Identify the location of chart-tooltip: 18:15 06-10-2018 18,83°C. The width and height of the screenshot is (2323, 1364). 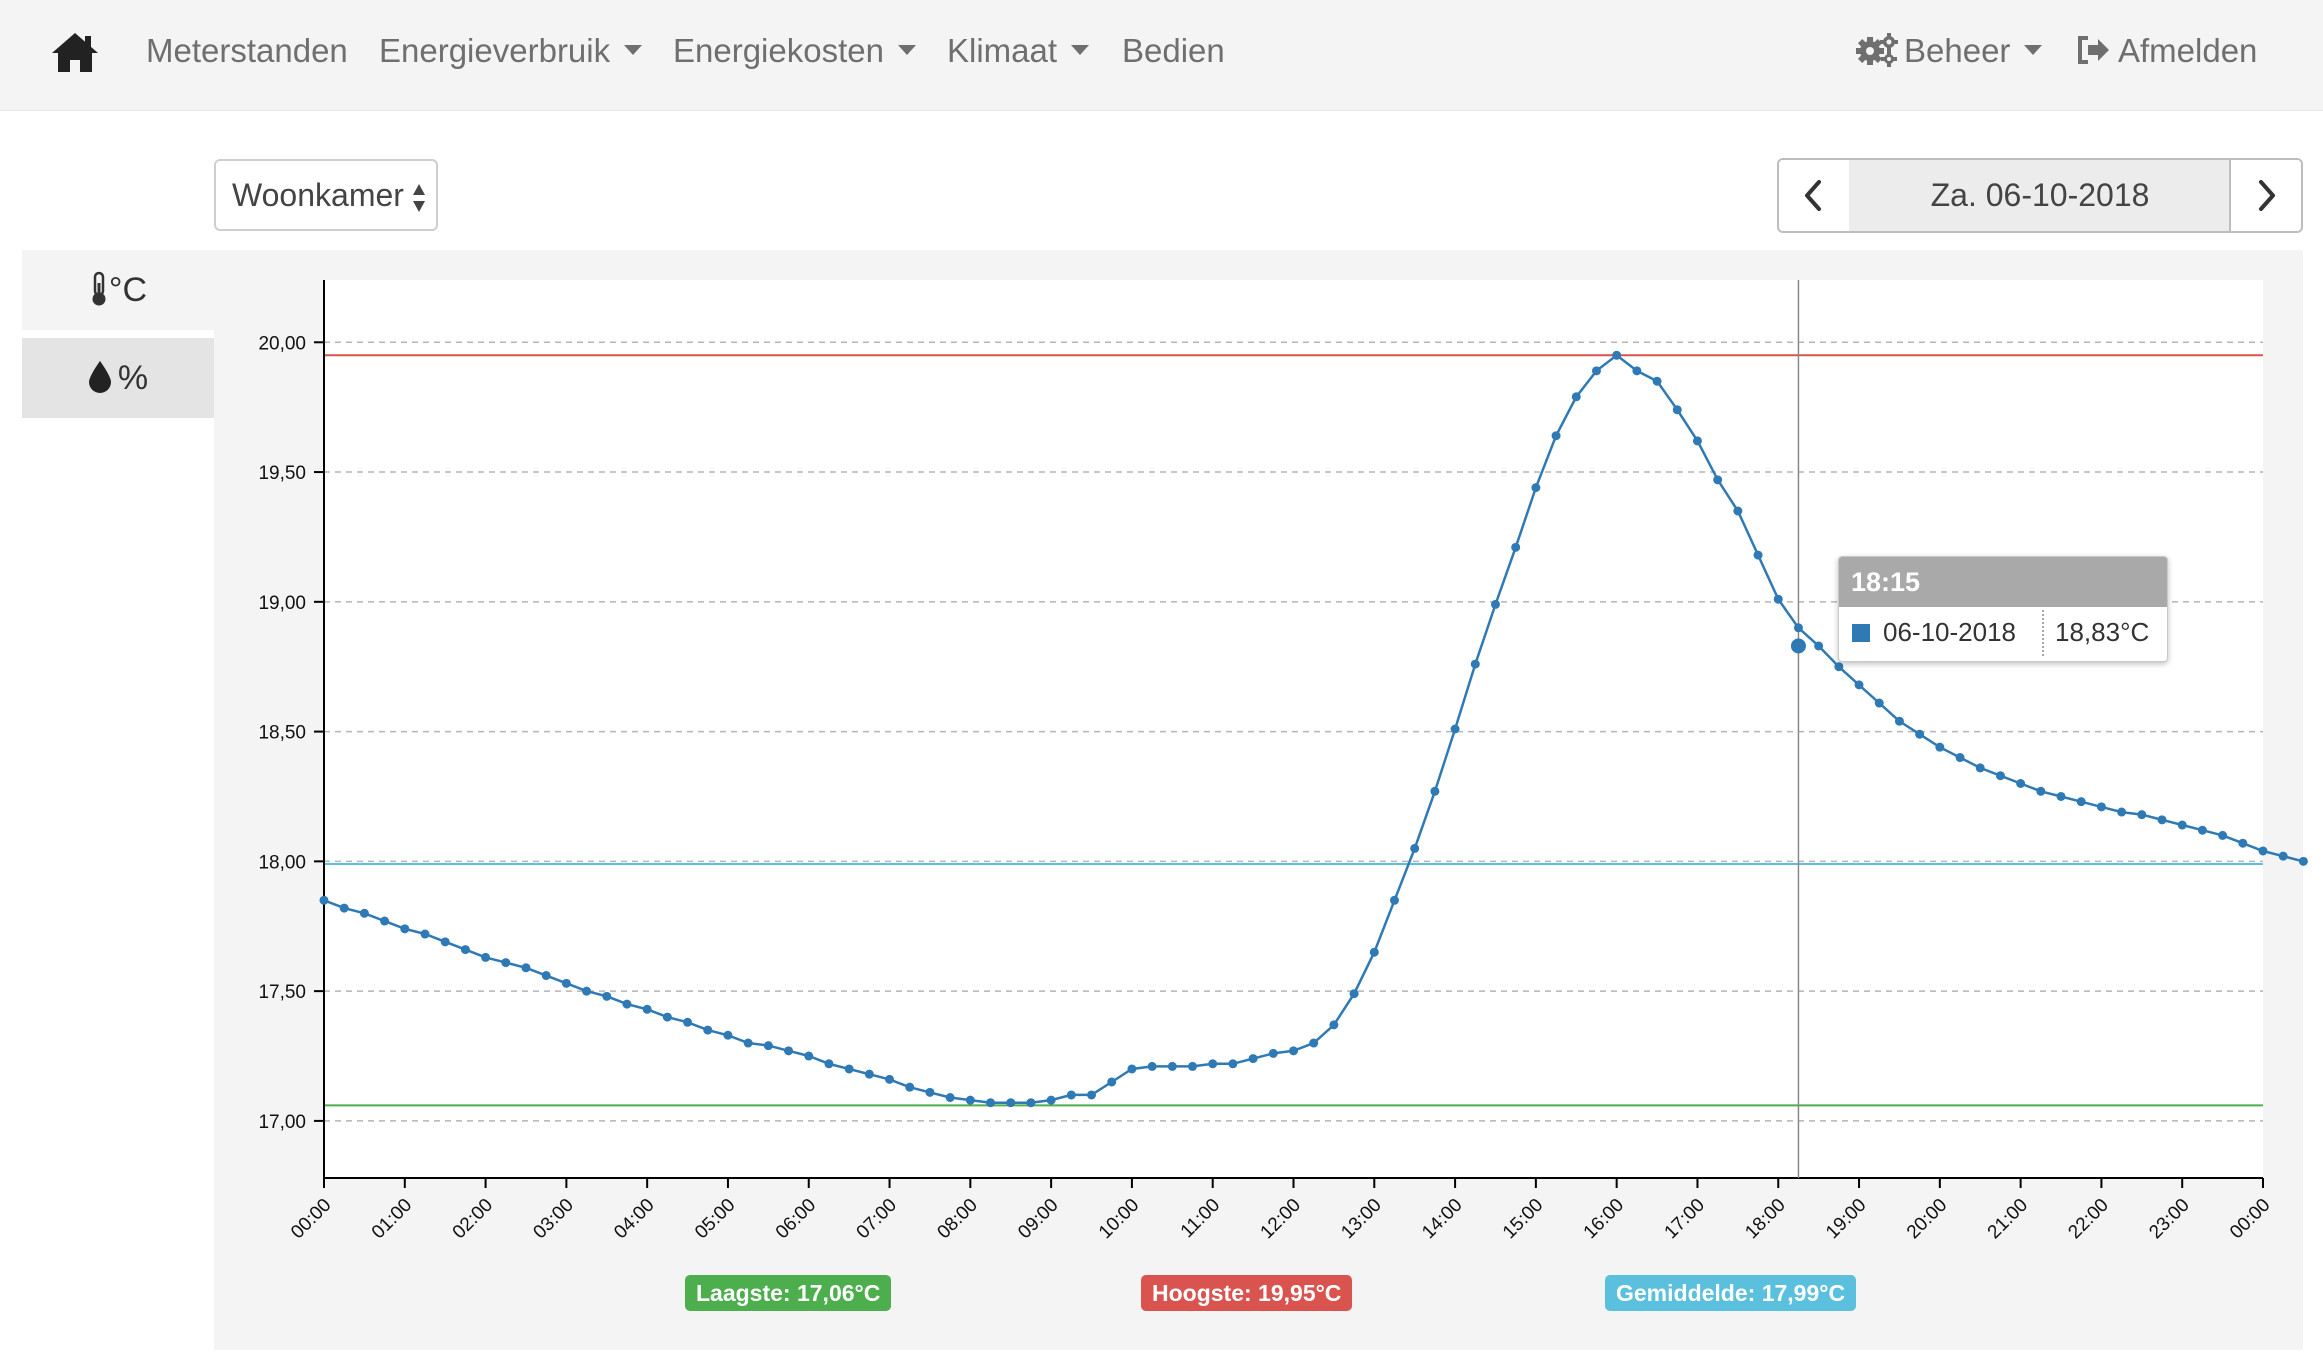
(2003, 609).